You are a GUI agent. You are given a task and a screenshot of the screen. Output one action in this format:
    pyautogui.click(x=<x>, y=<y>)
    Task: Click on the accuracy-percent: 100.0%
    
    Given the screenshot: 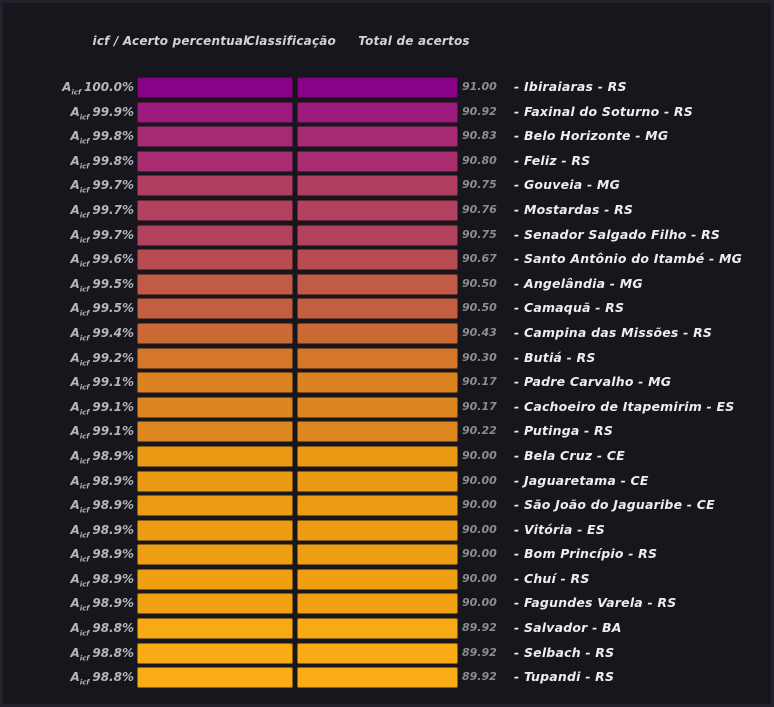 What is the action you would take?
    pyautogui.click(x=109, y=87)
    